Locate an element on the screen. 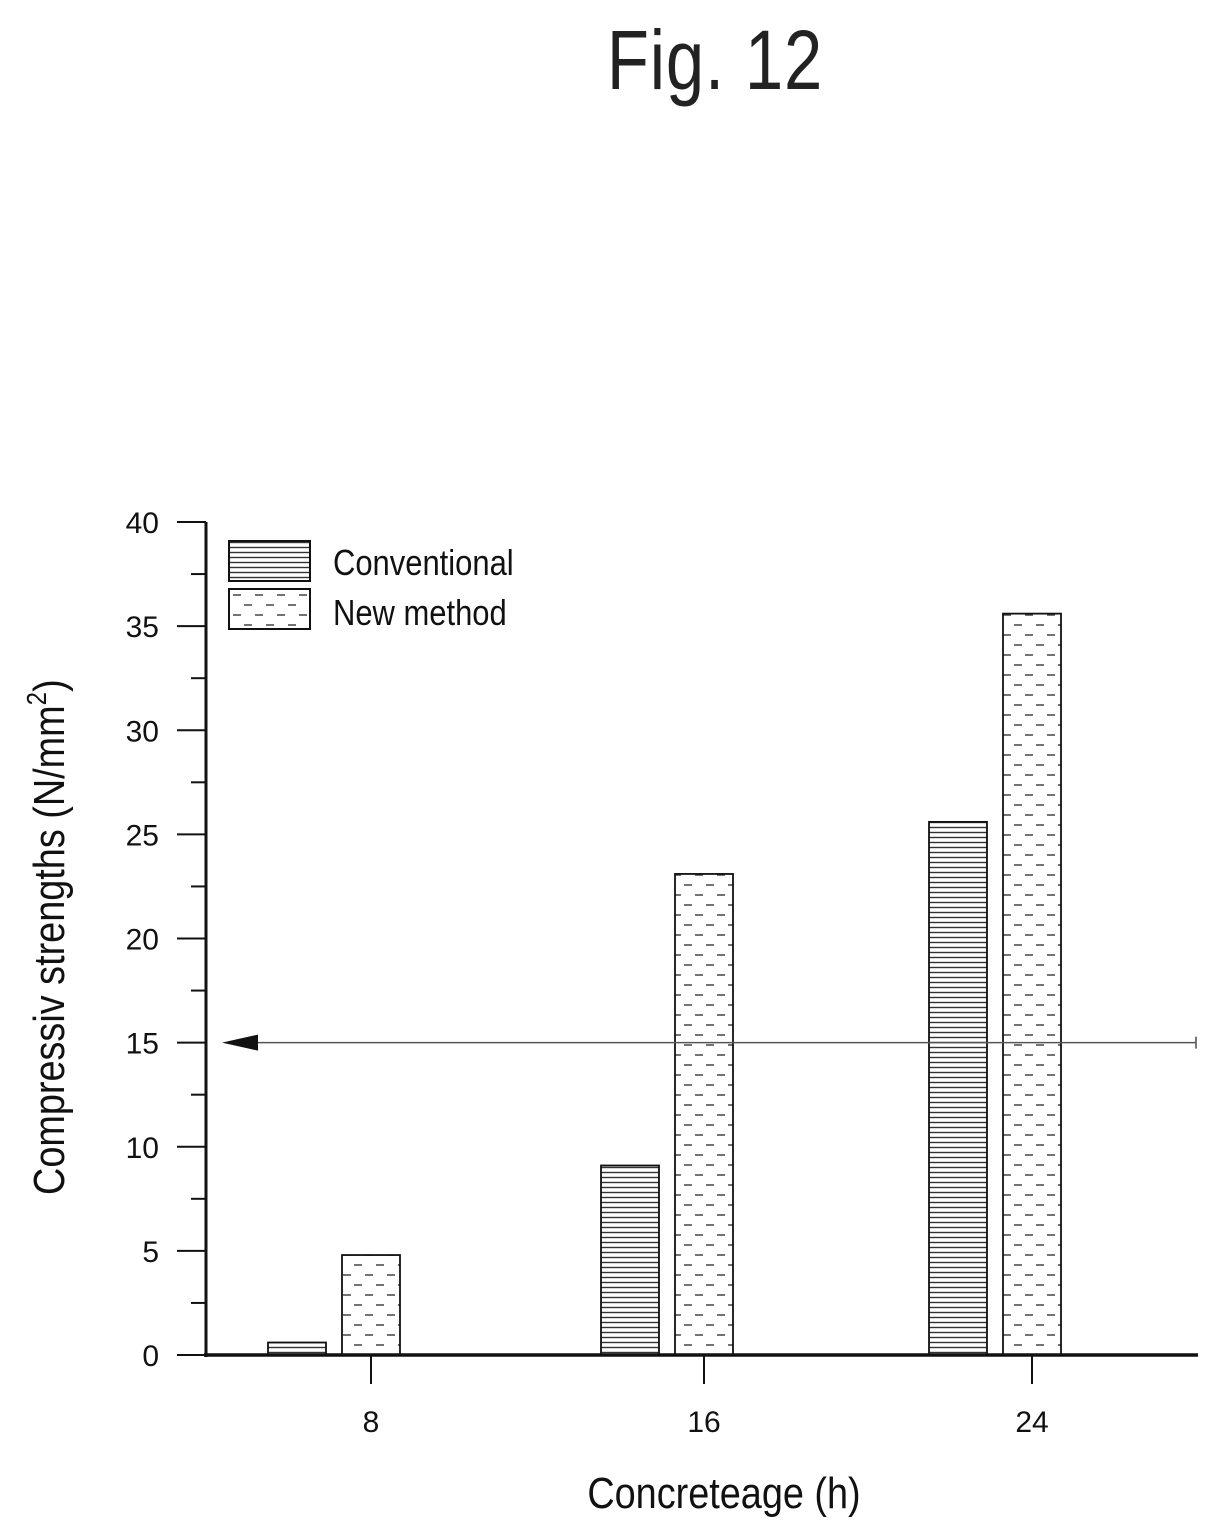 The image size is (1220, 1538). y-axis-title-close: ) is located at coordinates (48, 685).